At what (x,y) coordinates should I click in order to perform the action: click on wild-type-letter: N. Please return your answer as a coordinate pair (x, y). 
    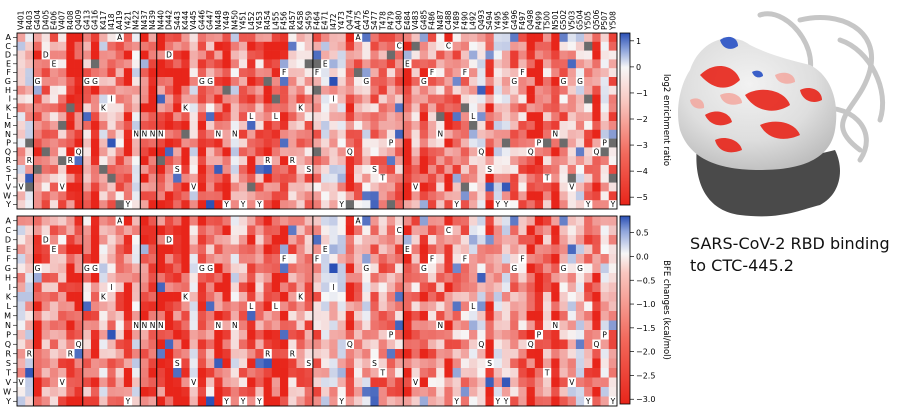
    Looking at the image, I should click on (556, 134).